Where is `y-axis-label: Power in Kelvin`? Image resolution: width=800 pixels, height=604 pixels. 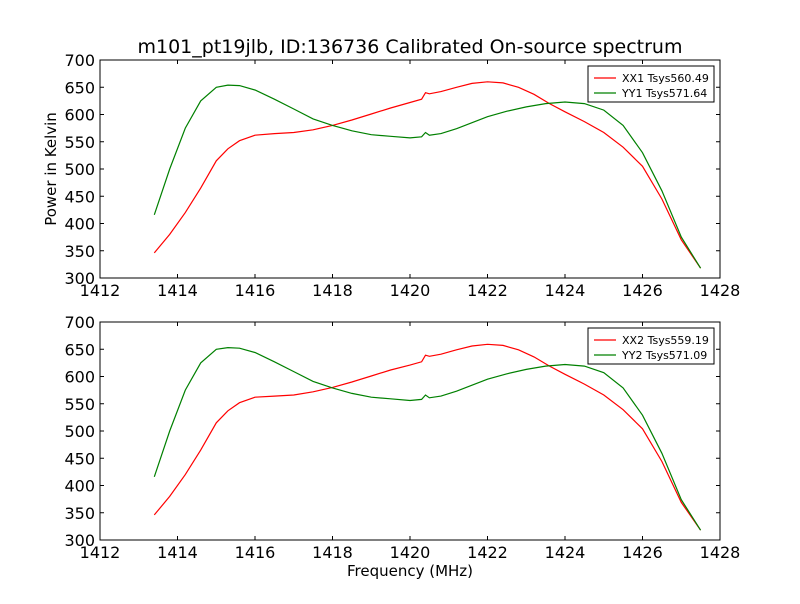 y-axis-label: Power in Kelvin is located at coordinates (51, 169).